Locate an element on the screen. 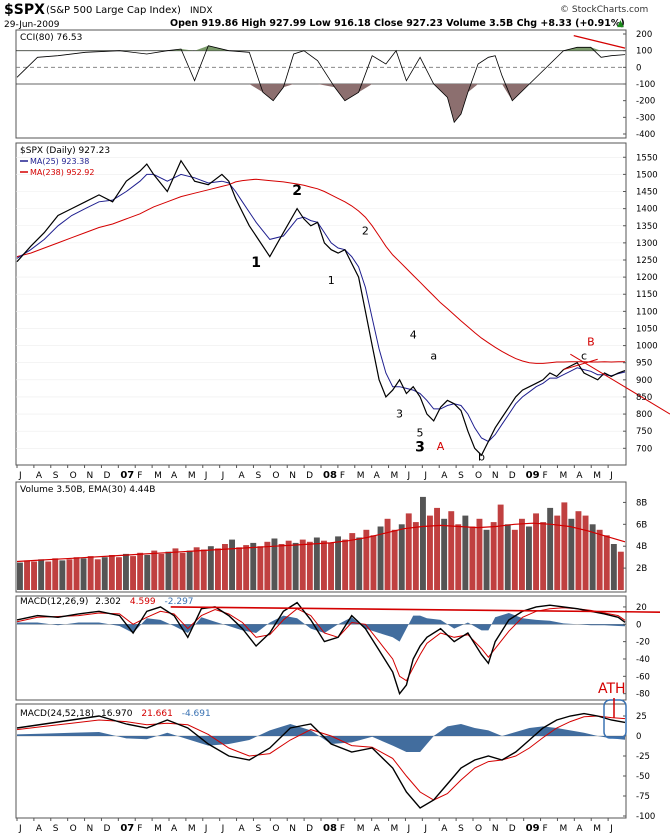 The width and height of the screenshot is (670, 838). macd1-tick-label: -40 is located at coordinates (643, 660).